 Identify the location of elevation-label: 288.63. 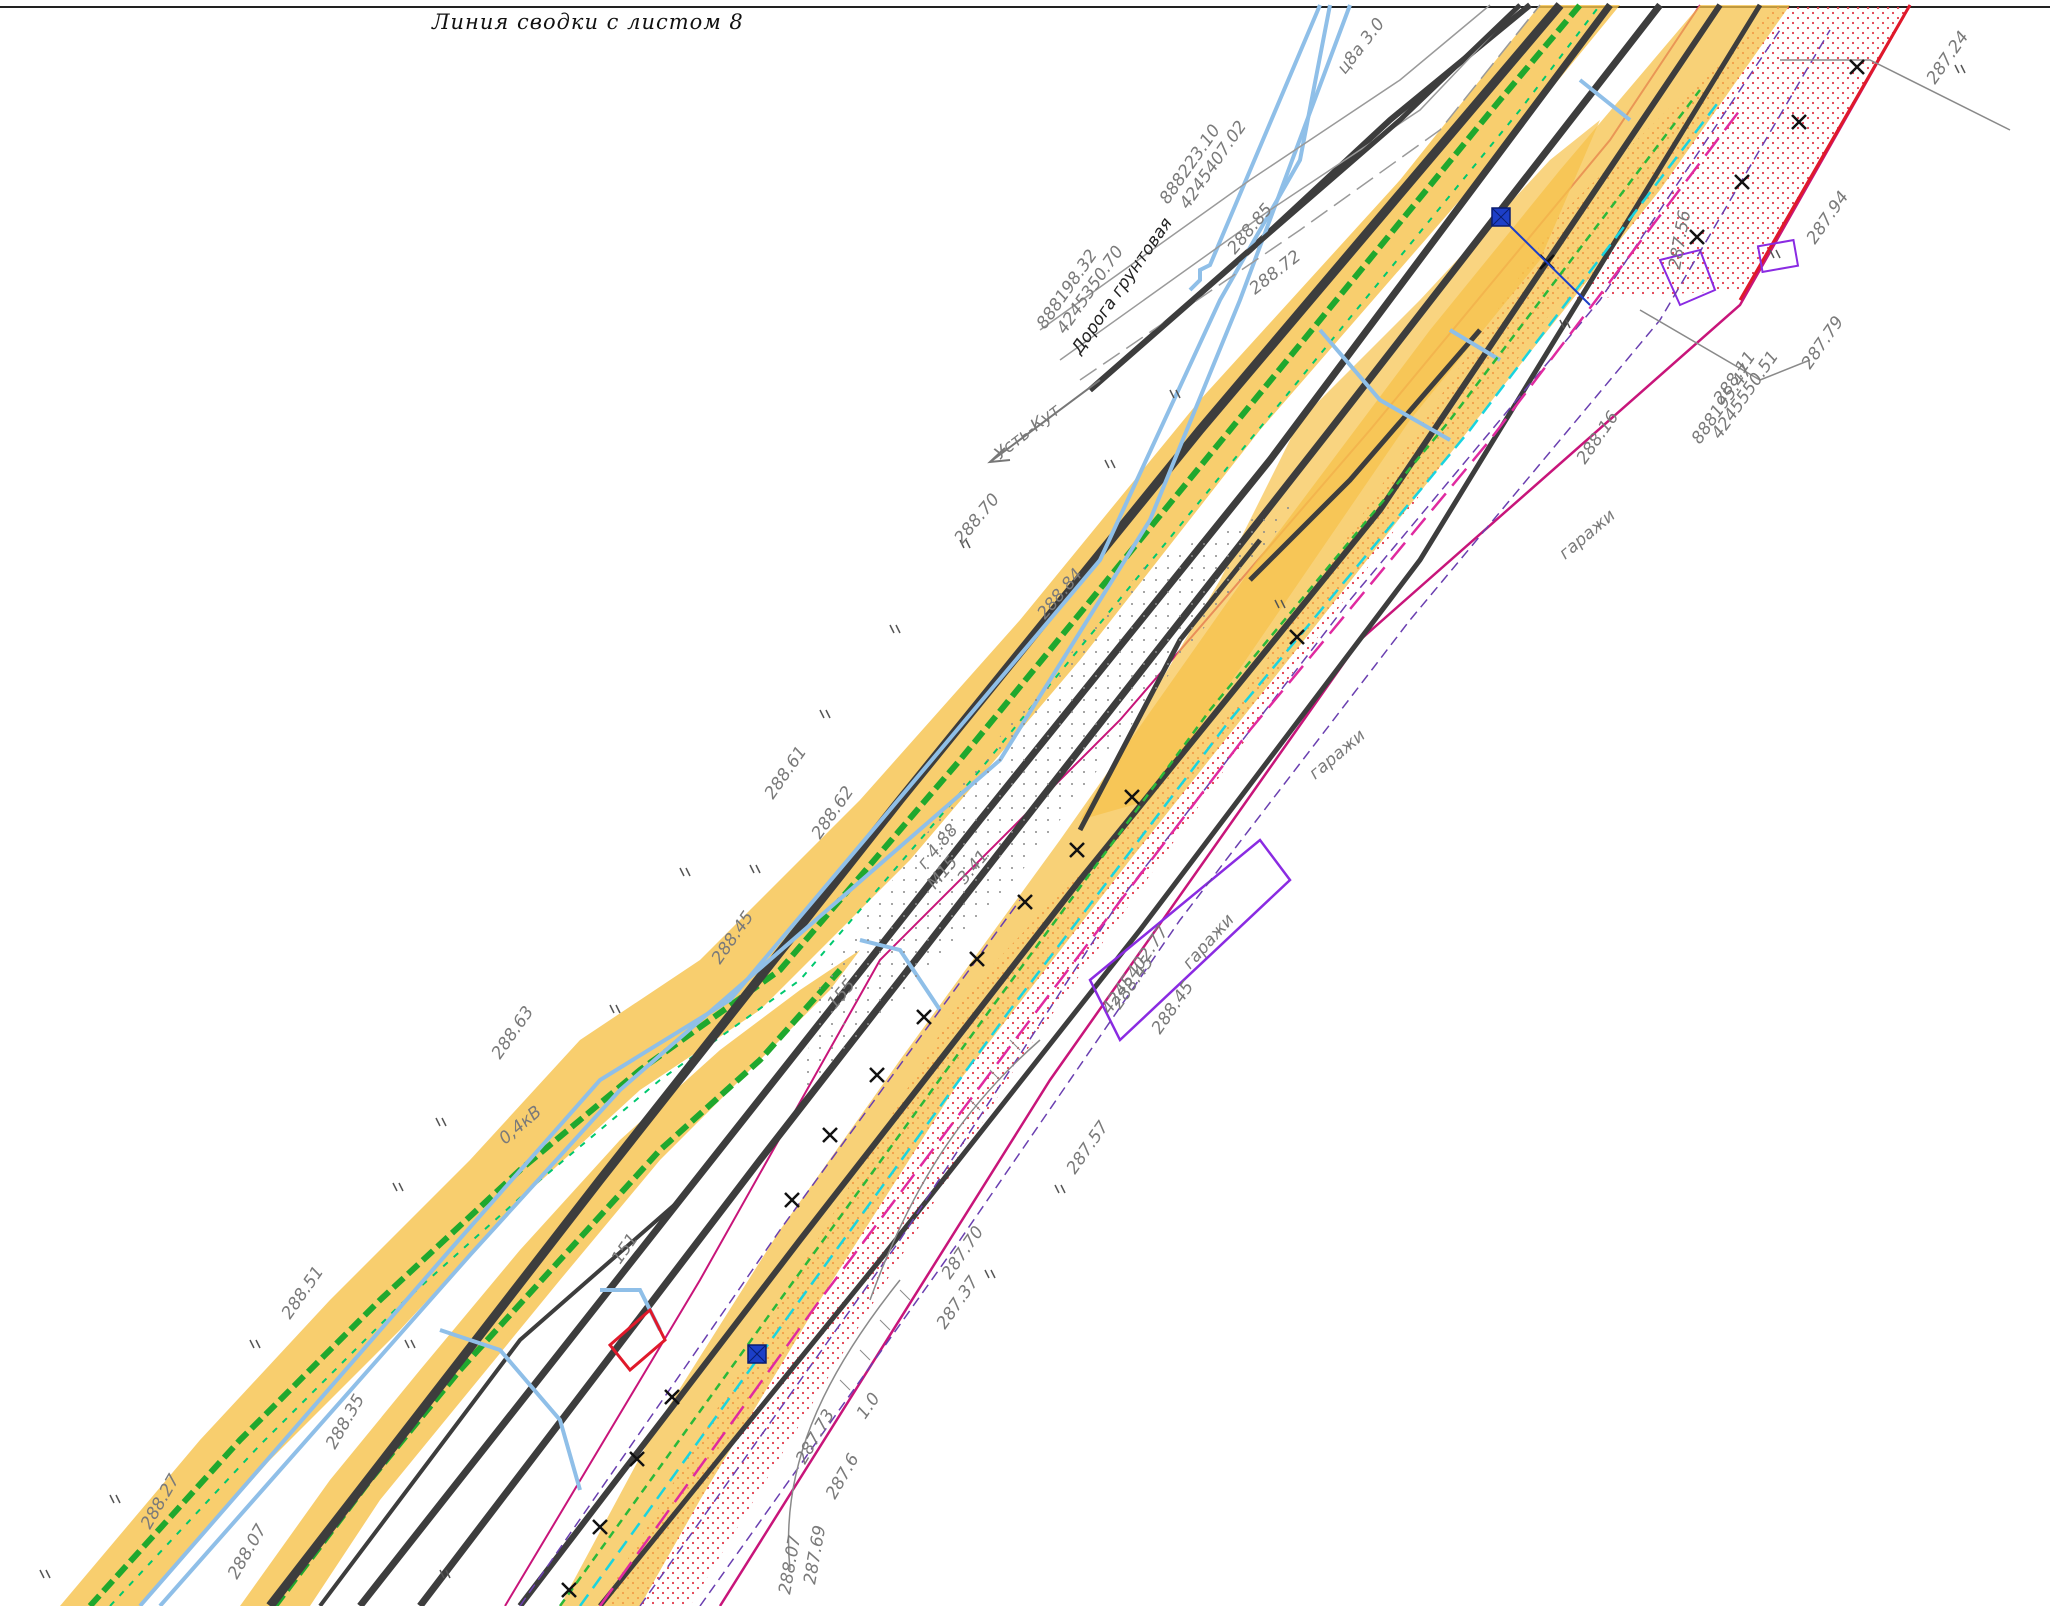
(513, 1033).